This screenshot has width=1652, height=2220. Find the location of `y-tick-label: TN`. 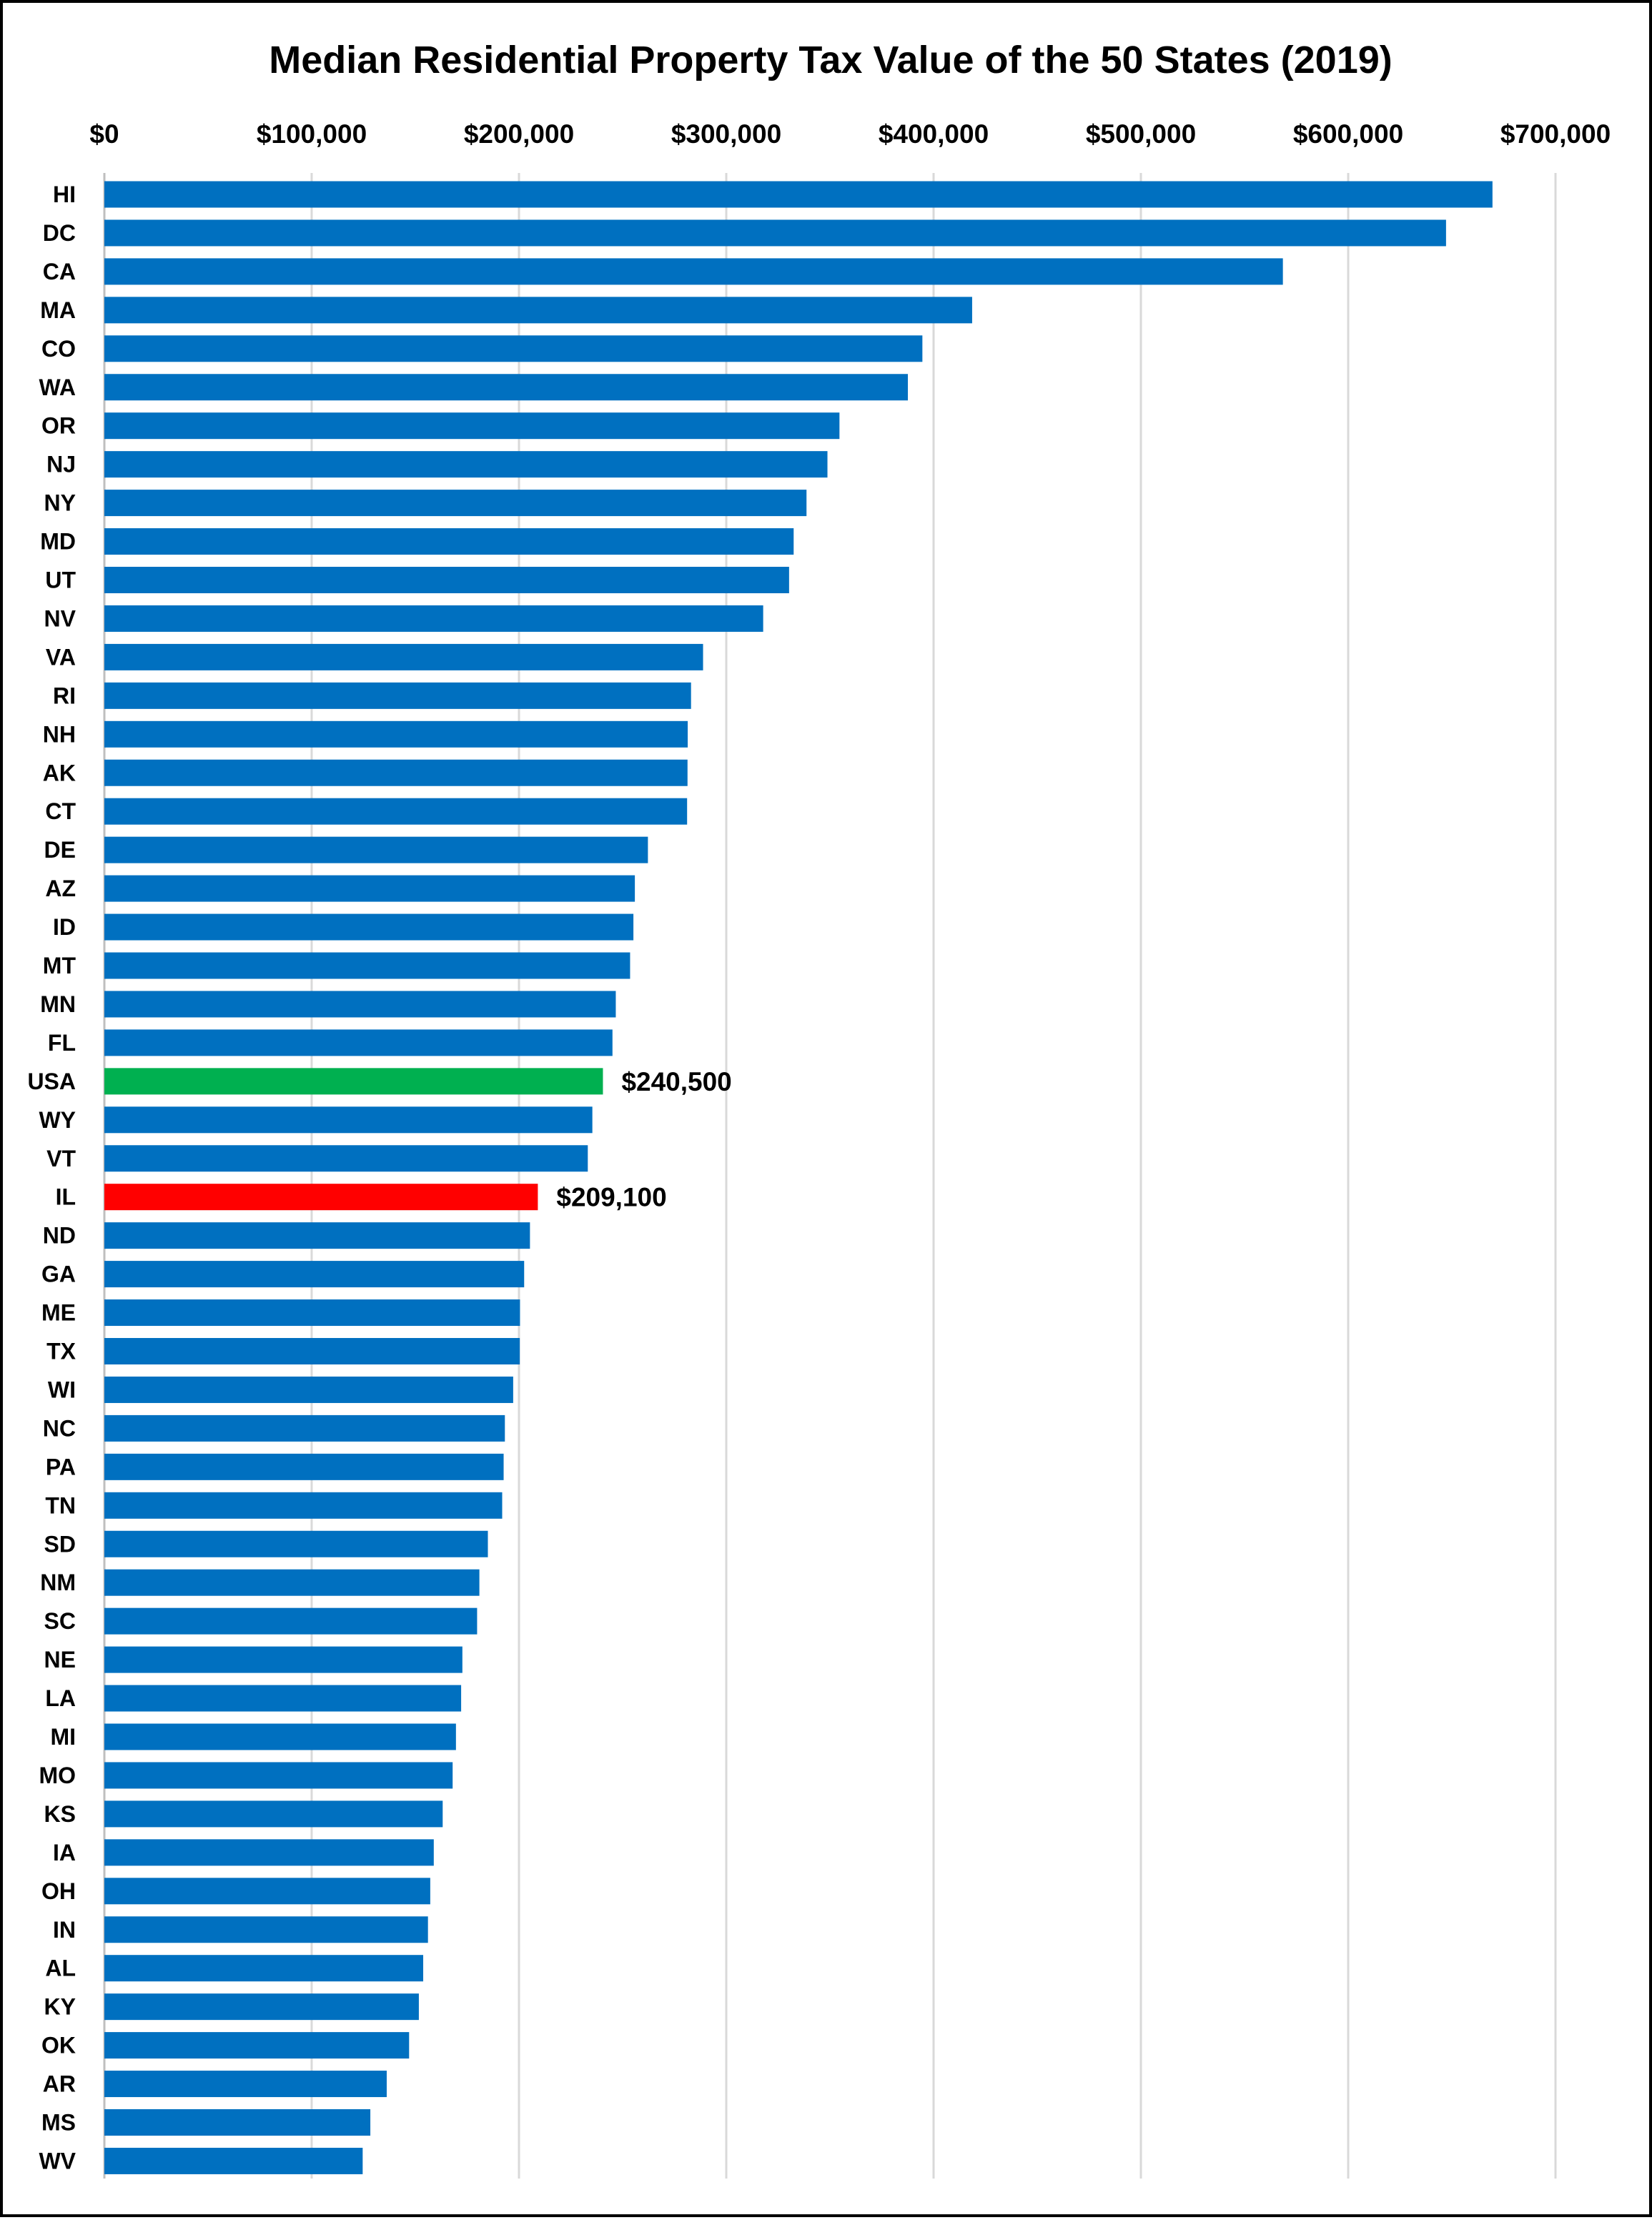

y-tick-label: TN is located at coordinates (61, 1505).